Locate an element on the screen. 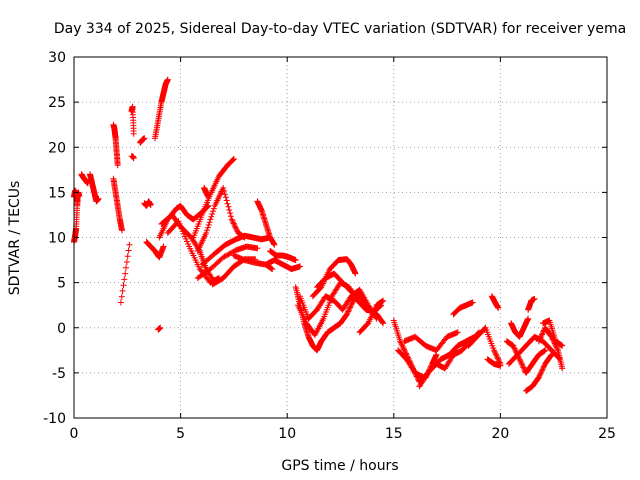 The image size is (640, 480). x-tick-label: 10 is located at coordinates (287, 434).